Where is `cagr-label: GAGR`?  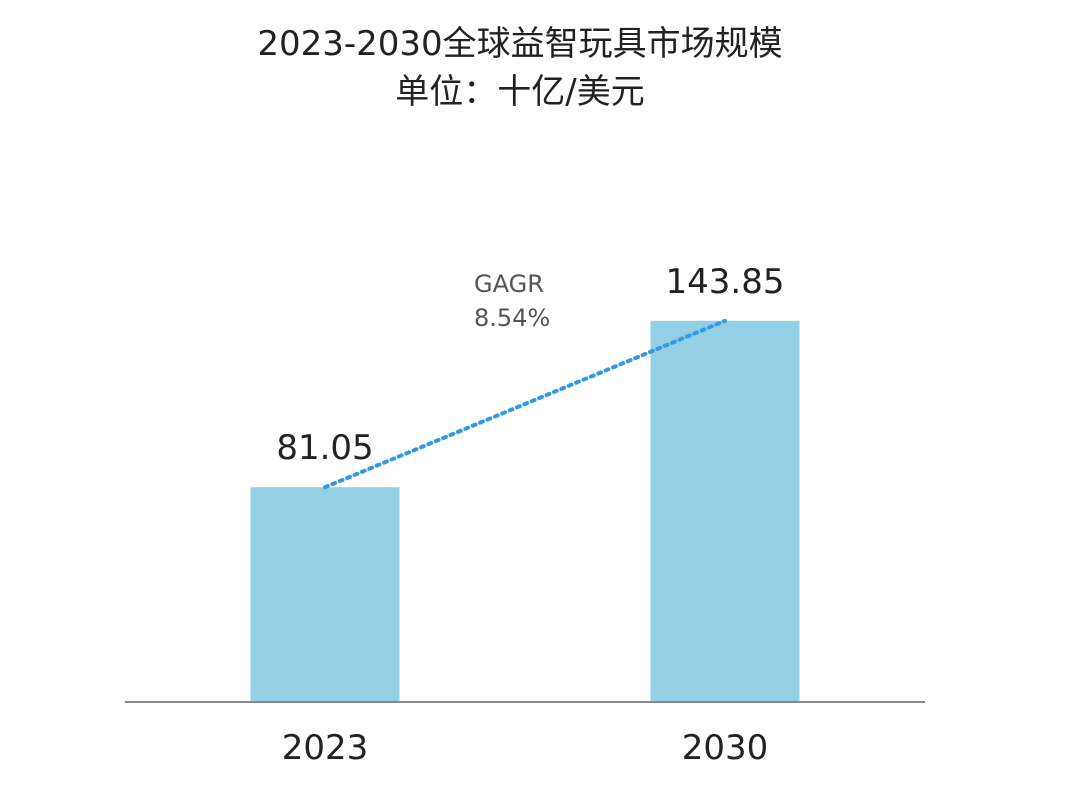 cagr-label: GAGR is located at coordinates (509, 284).